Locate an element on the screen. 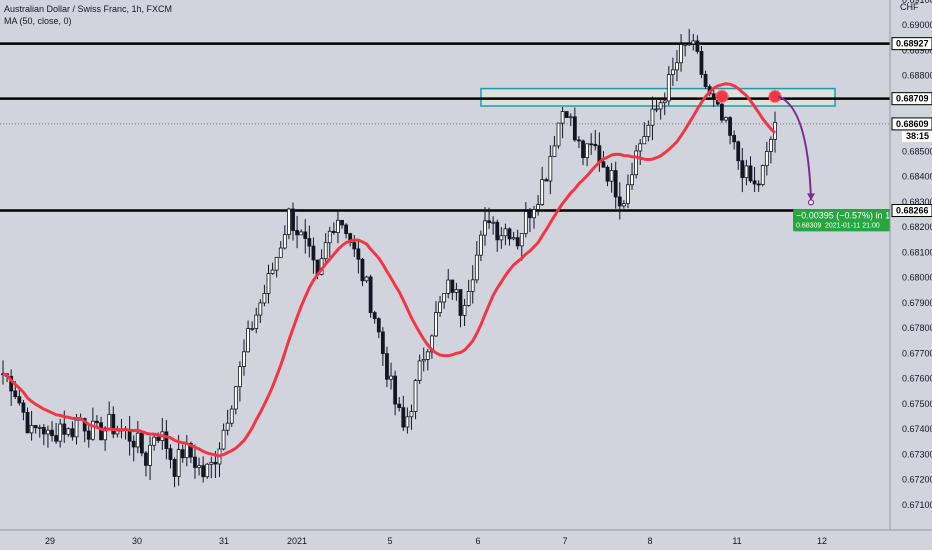  time-tick-label: 31 is located at coordinates (224, 541).